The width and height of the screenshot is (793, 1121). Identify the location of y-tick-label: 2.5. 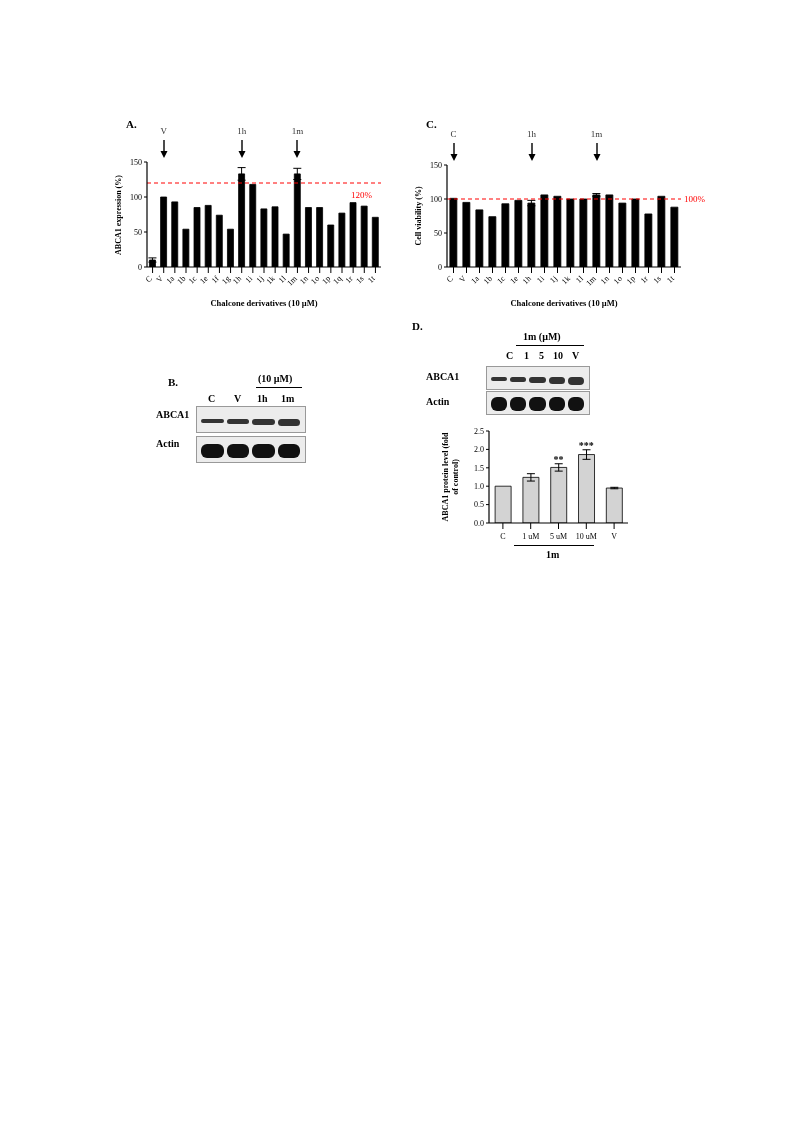
(479, 431).